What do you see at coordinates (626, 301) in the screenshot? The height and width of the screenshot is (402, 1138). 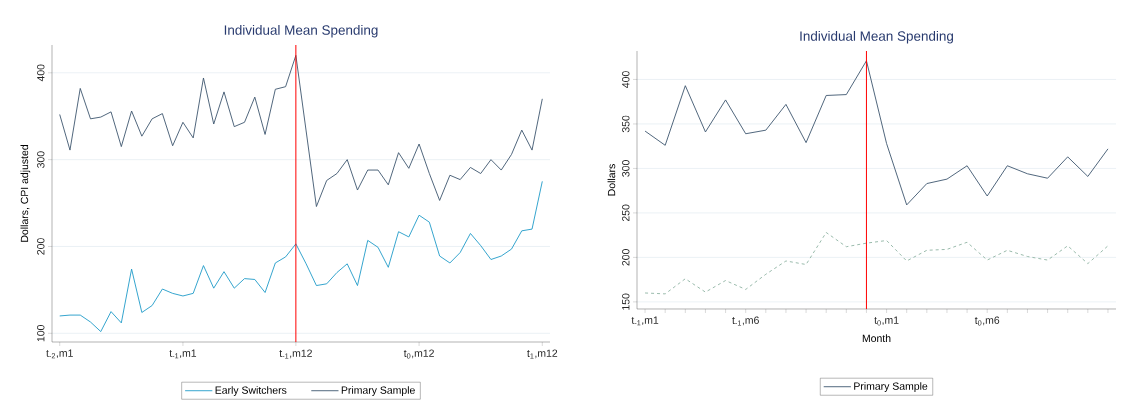 I see `y-tick-label: 150` at bounding box center [626, 301].